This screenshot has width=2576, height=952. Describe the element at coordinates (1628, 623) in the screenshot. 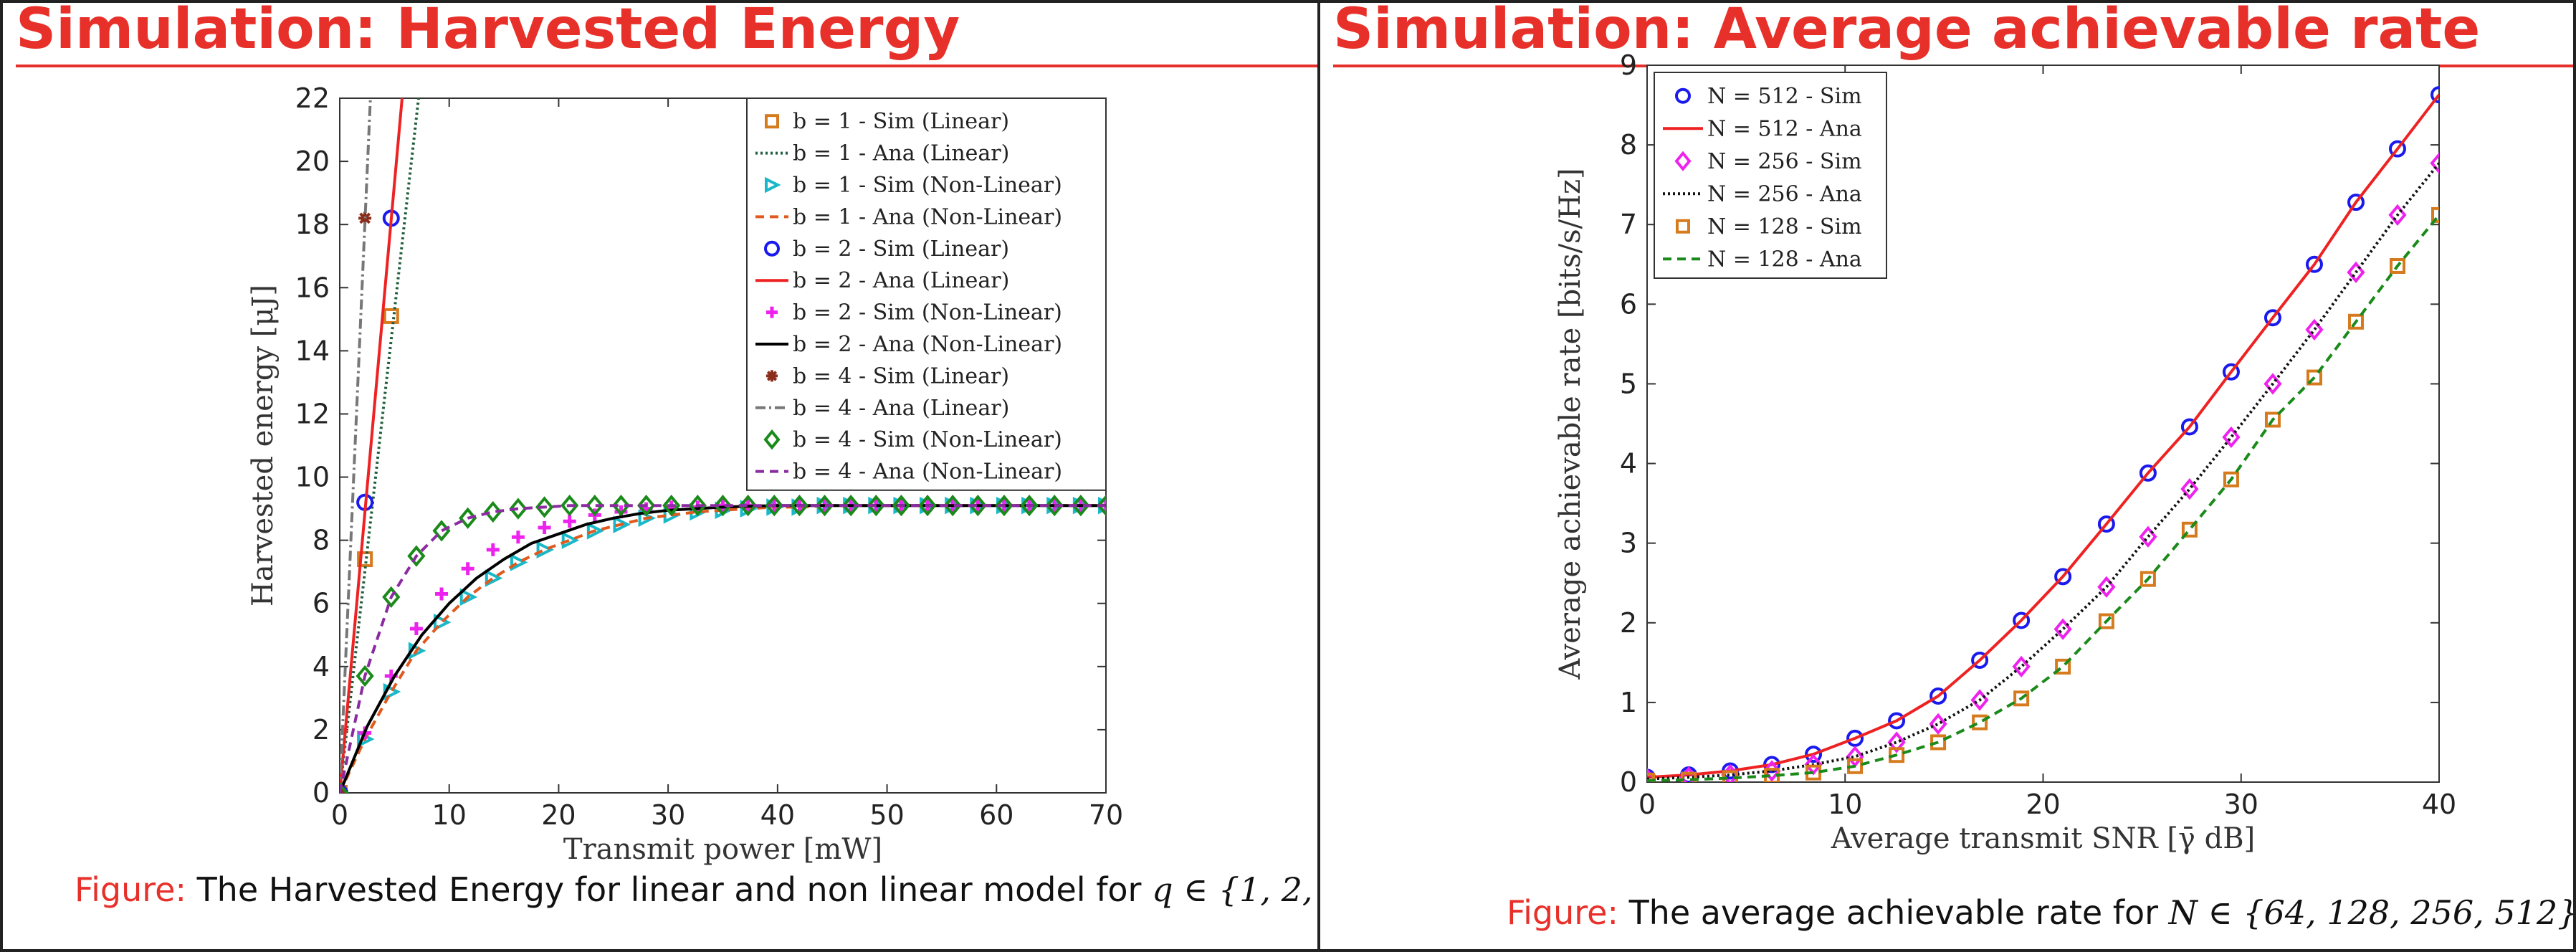

I see `y-tick-label: 2` at that location.